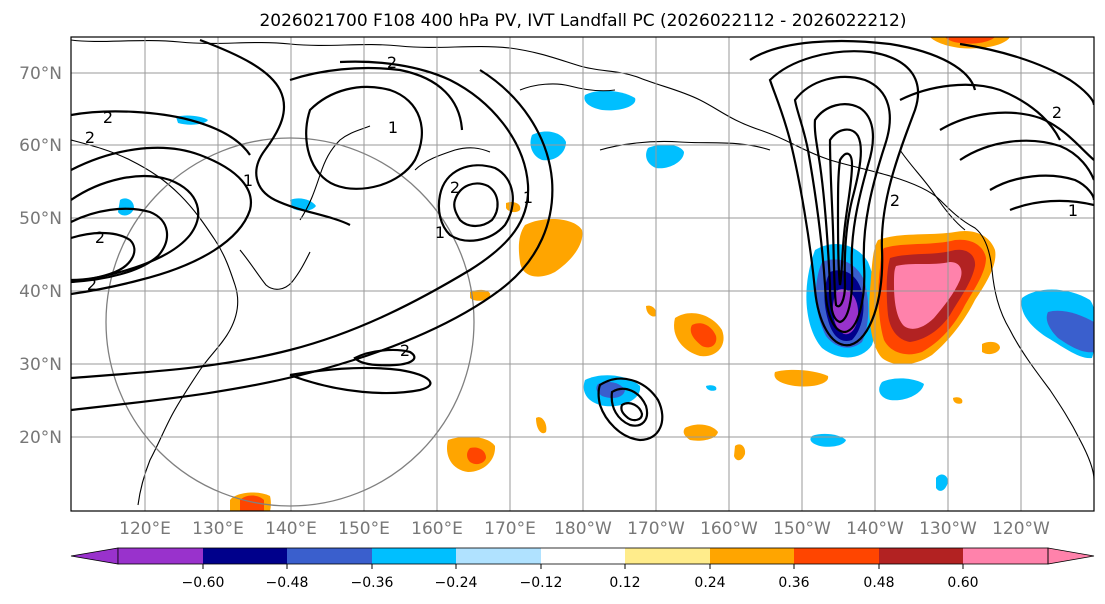 This screenshot has width=1105, height=604. I want to click on lon-label: 130°W, so click(948, 529).